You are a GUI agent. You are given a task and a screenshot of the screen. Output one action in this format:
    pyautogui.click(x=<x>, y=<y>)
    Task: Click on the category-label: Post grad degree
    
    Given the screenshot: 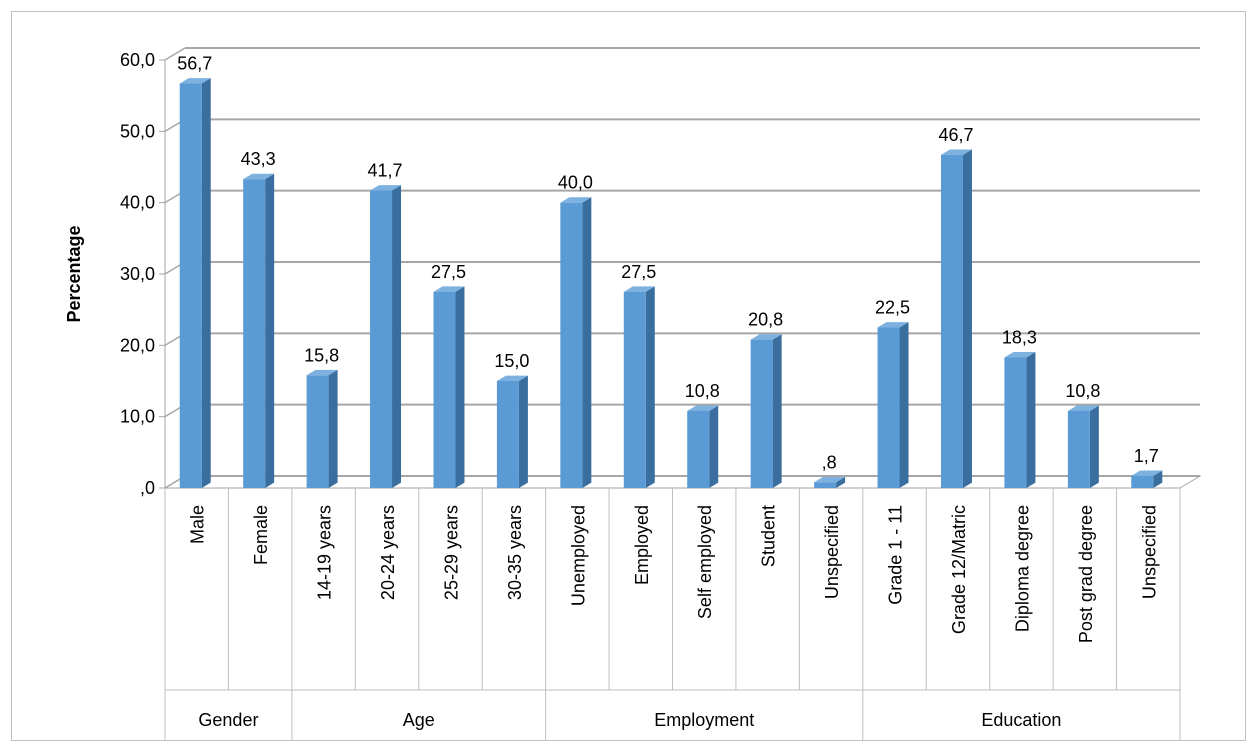 What is the action you would take?
    pyautogui.click(x=1086, y=574)
    